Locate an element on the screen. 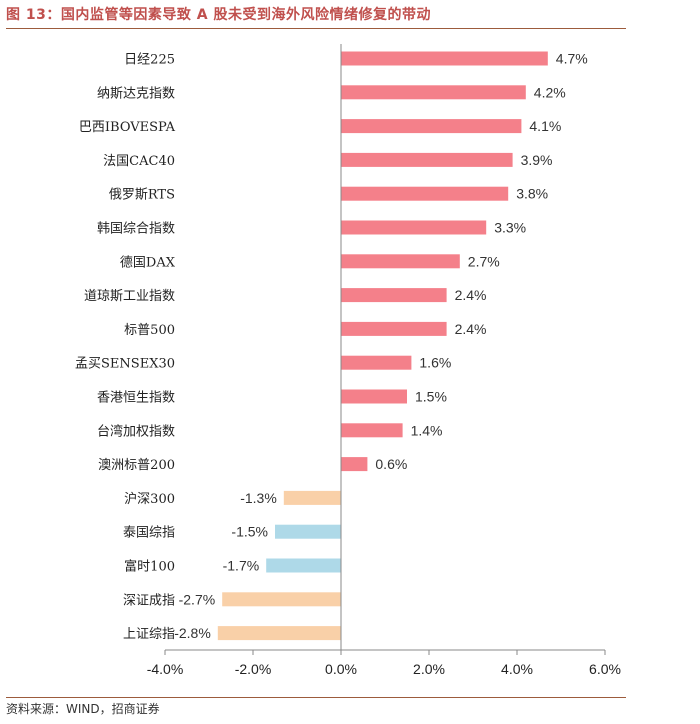 This screenshot has height=724, width=700. category-label: 日经225 is located at coordinates (149, 60).